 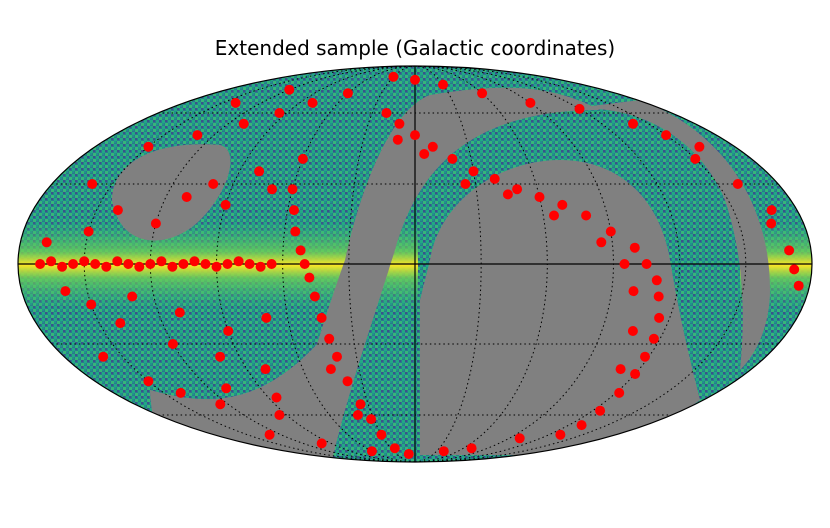 I want to click on masked-region-north-hole, so click(x=171, y=192).